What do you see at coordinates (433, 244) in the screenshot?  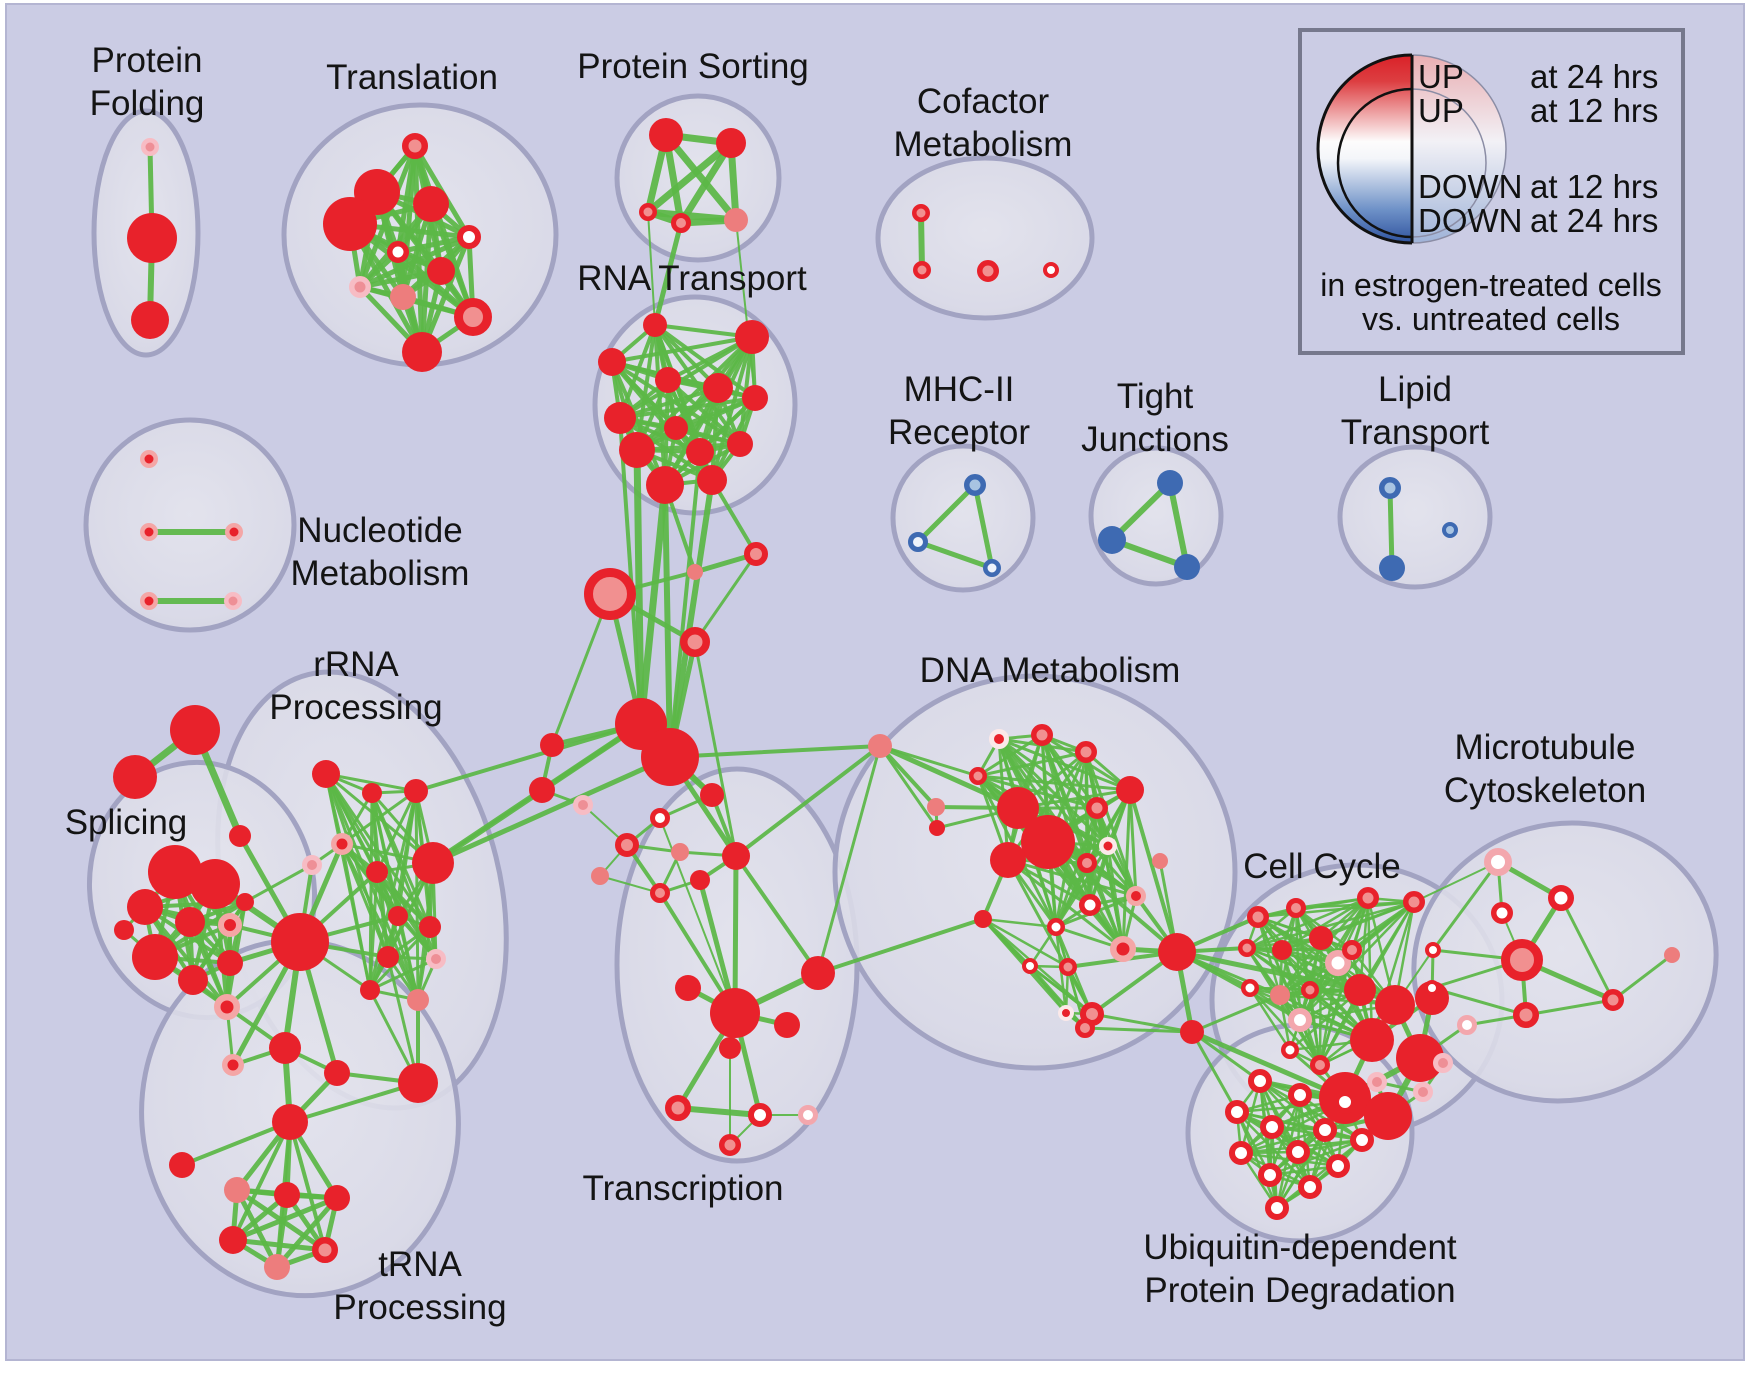 I see `edge-tl4-tl5` at bounding box center [433, 244].